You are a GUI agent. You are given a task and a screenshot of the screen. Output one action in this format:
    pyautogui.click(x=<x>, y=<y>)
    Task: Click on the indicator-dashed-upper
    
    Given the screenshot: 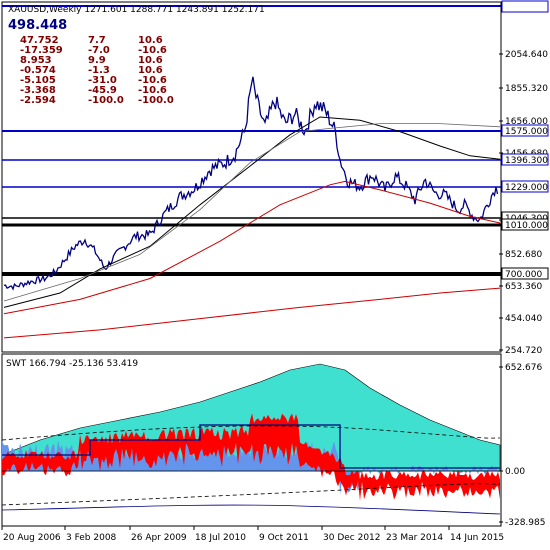 What is the action you would take?
    pyautogui.click(x=251, y=433)
    